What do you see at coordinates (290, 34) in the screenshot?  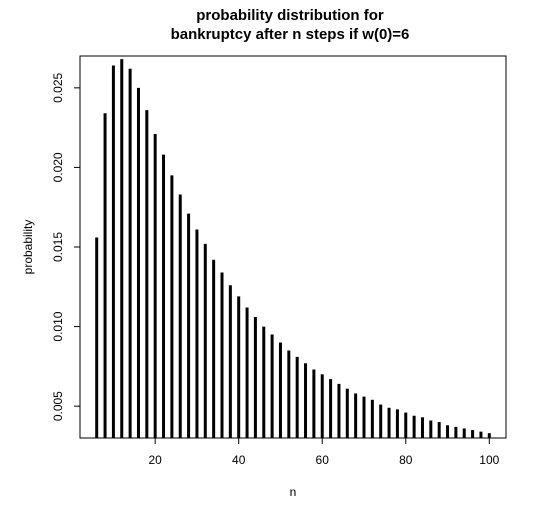 I see `chart-title-line2: bankruptcy after n steps if w(0)=6` at bounding box center [290, 34].